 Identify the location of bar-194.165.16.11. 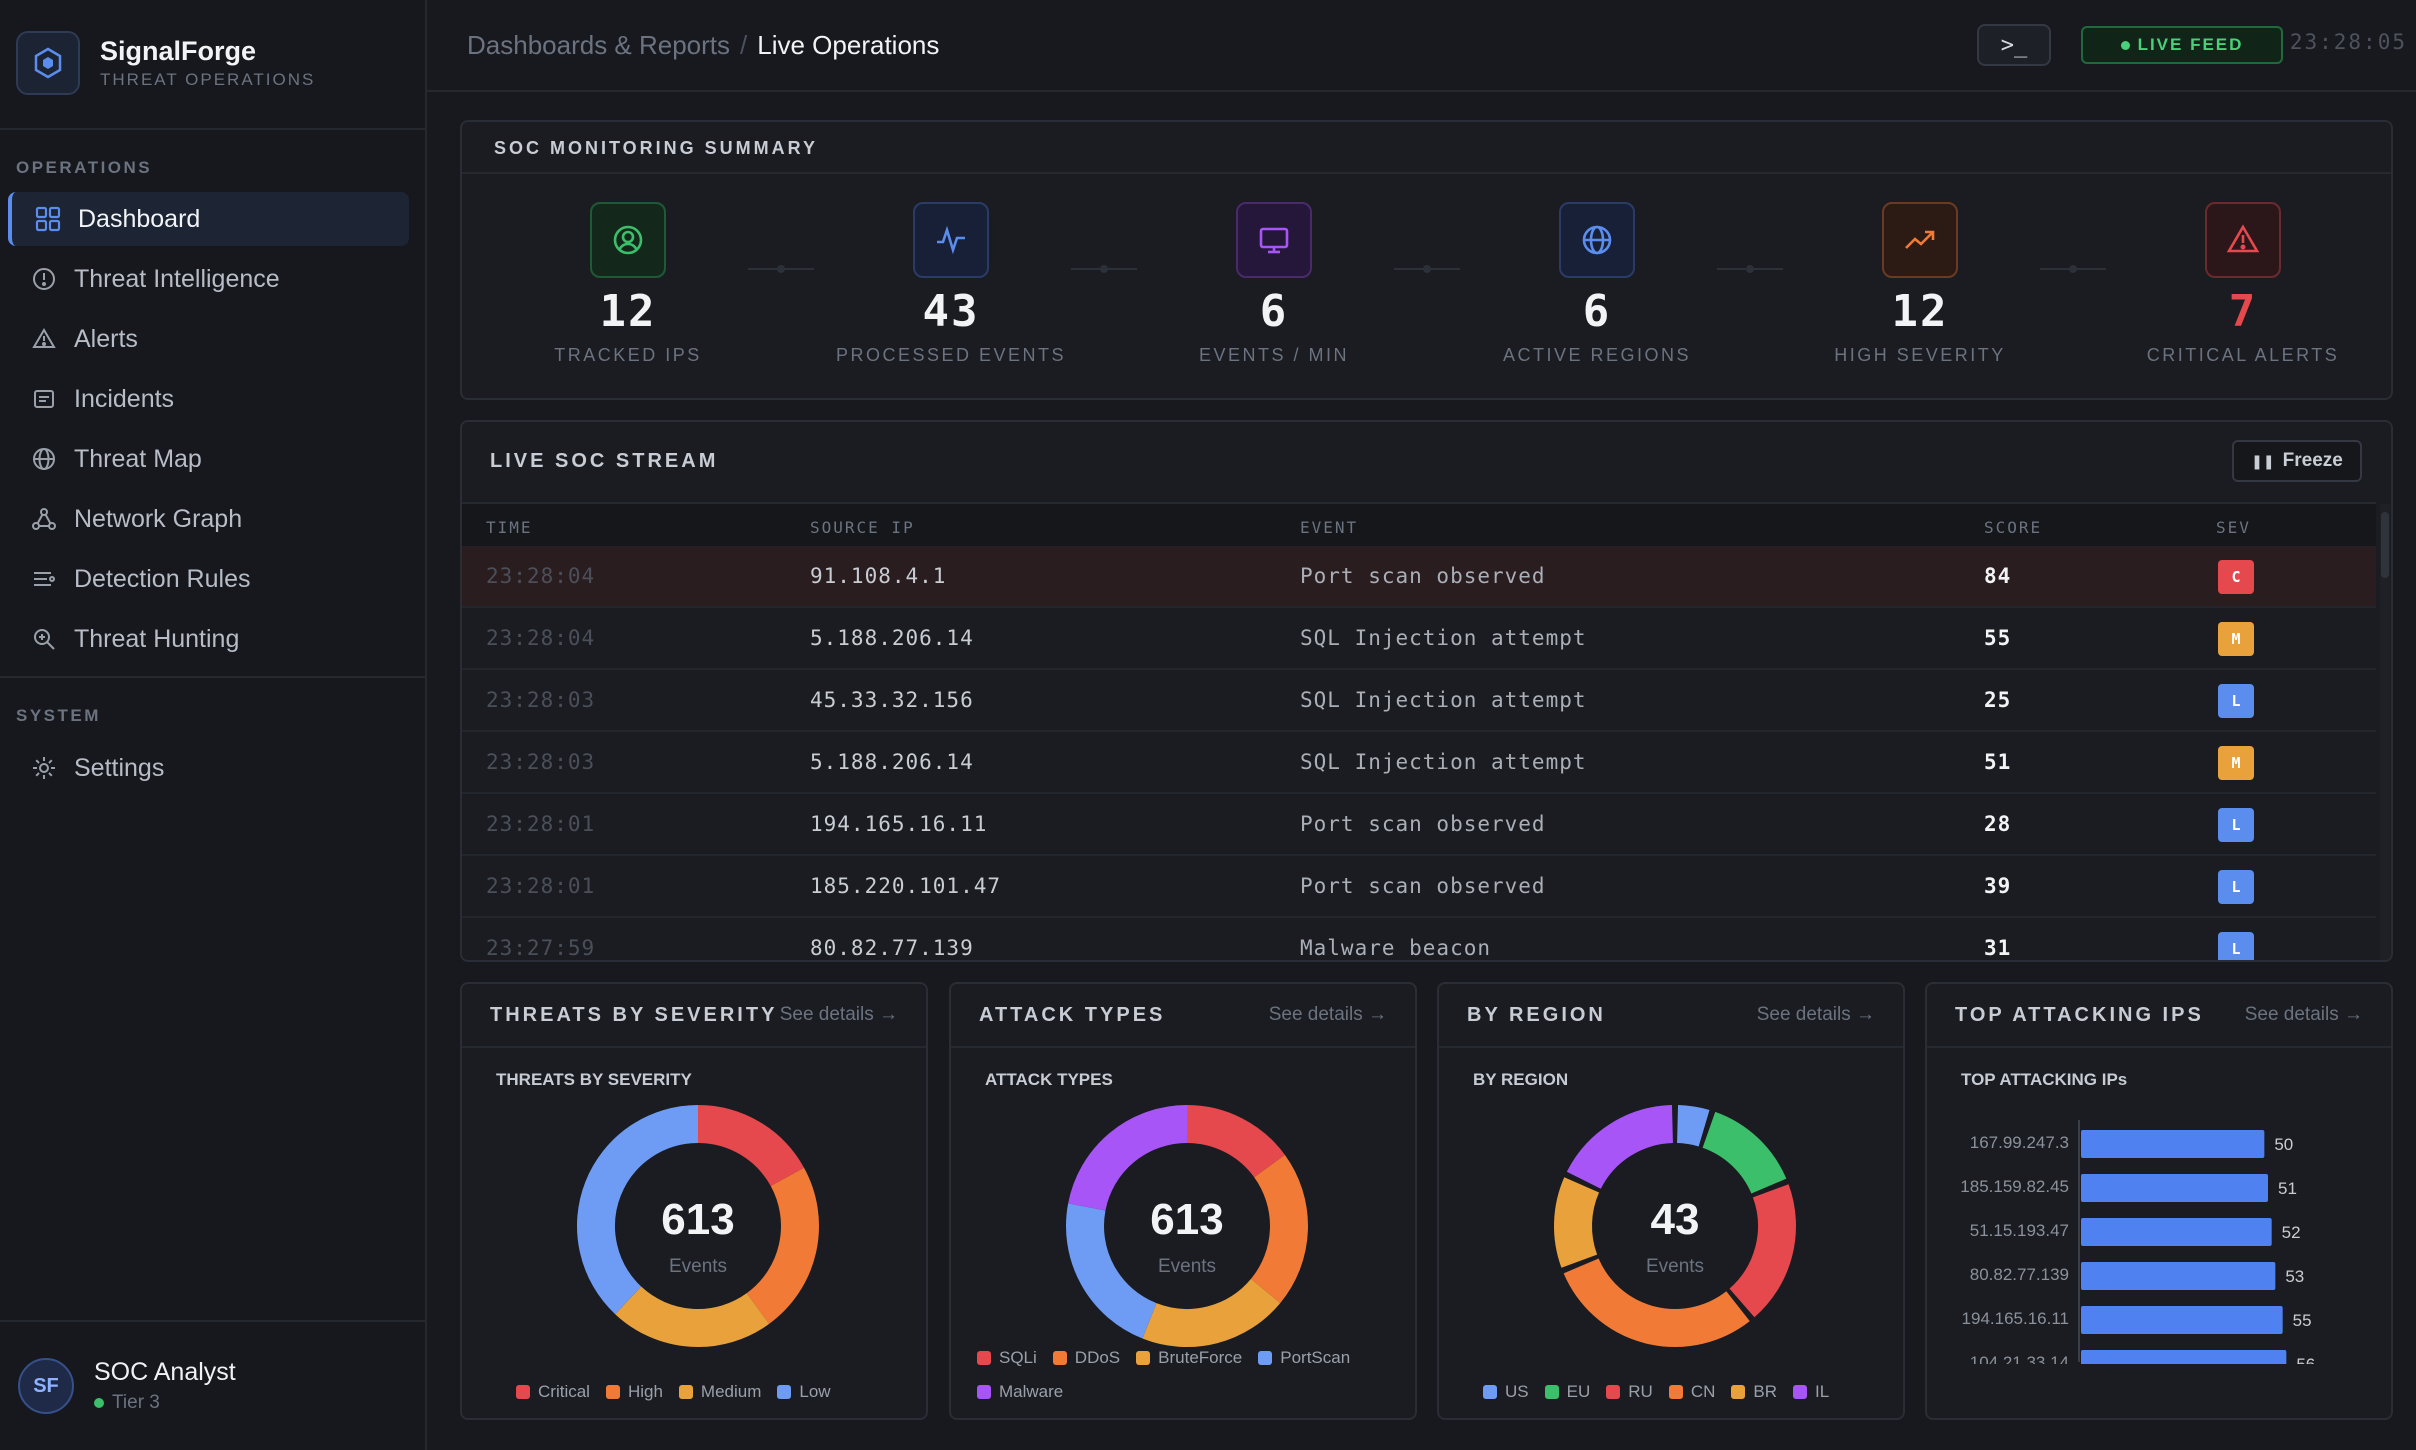
(2182, 1320).